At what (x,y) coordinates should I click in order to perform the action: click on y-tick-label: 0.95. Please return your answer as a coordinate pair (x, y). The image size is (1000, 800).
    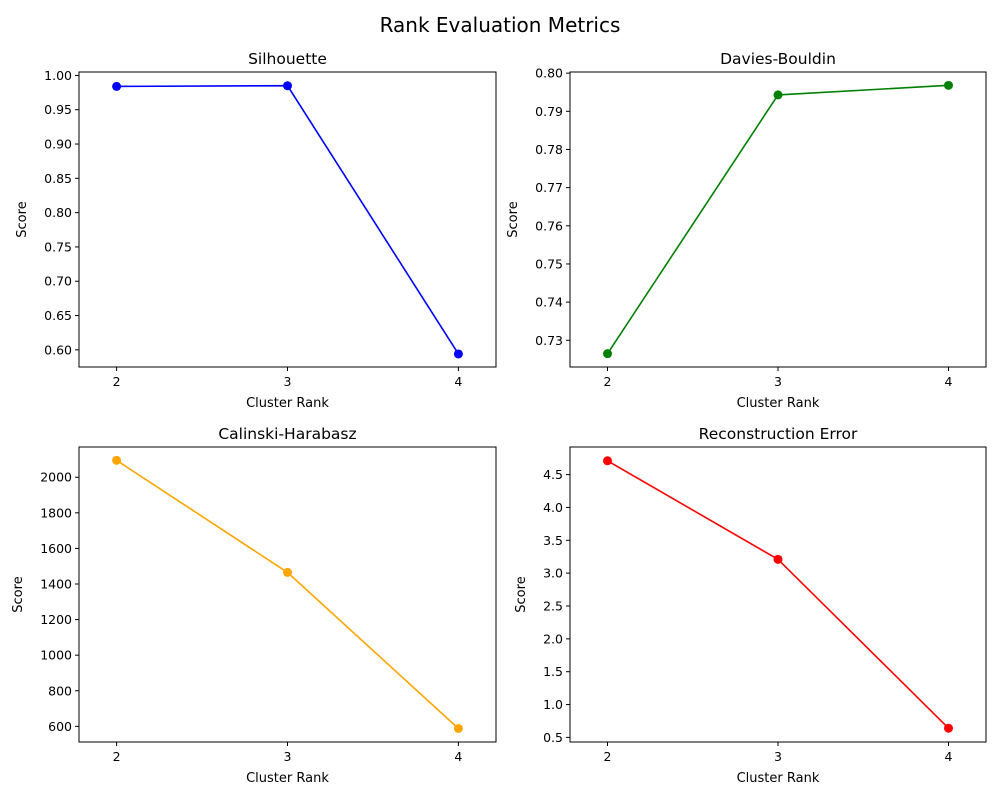
    Looking at the image, I should click on (58, 109).